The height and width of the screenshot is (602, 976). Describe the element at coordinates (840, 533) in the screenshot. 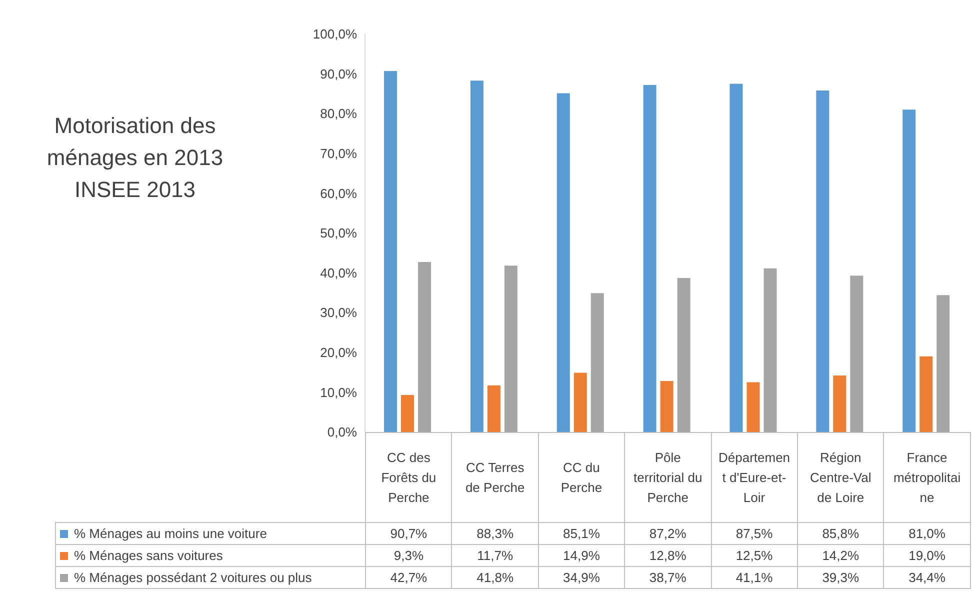

I see `data-label: 85,8%` at that location.